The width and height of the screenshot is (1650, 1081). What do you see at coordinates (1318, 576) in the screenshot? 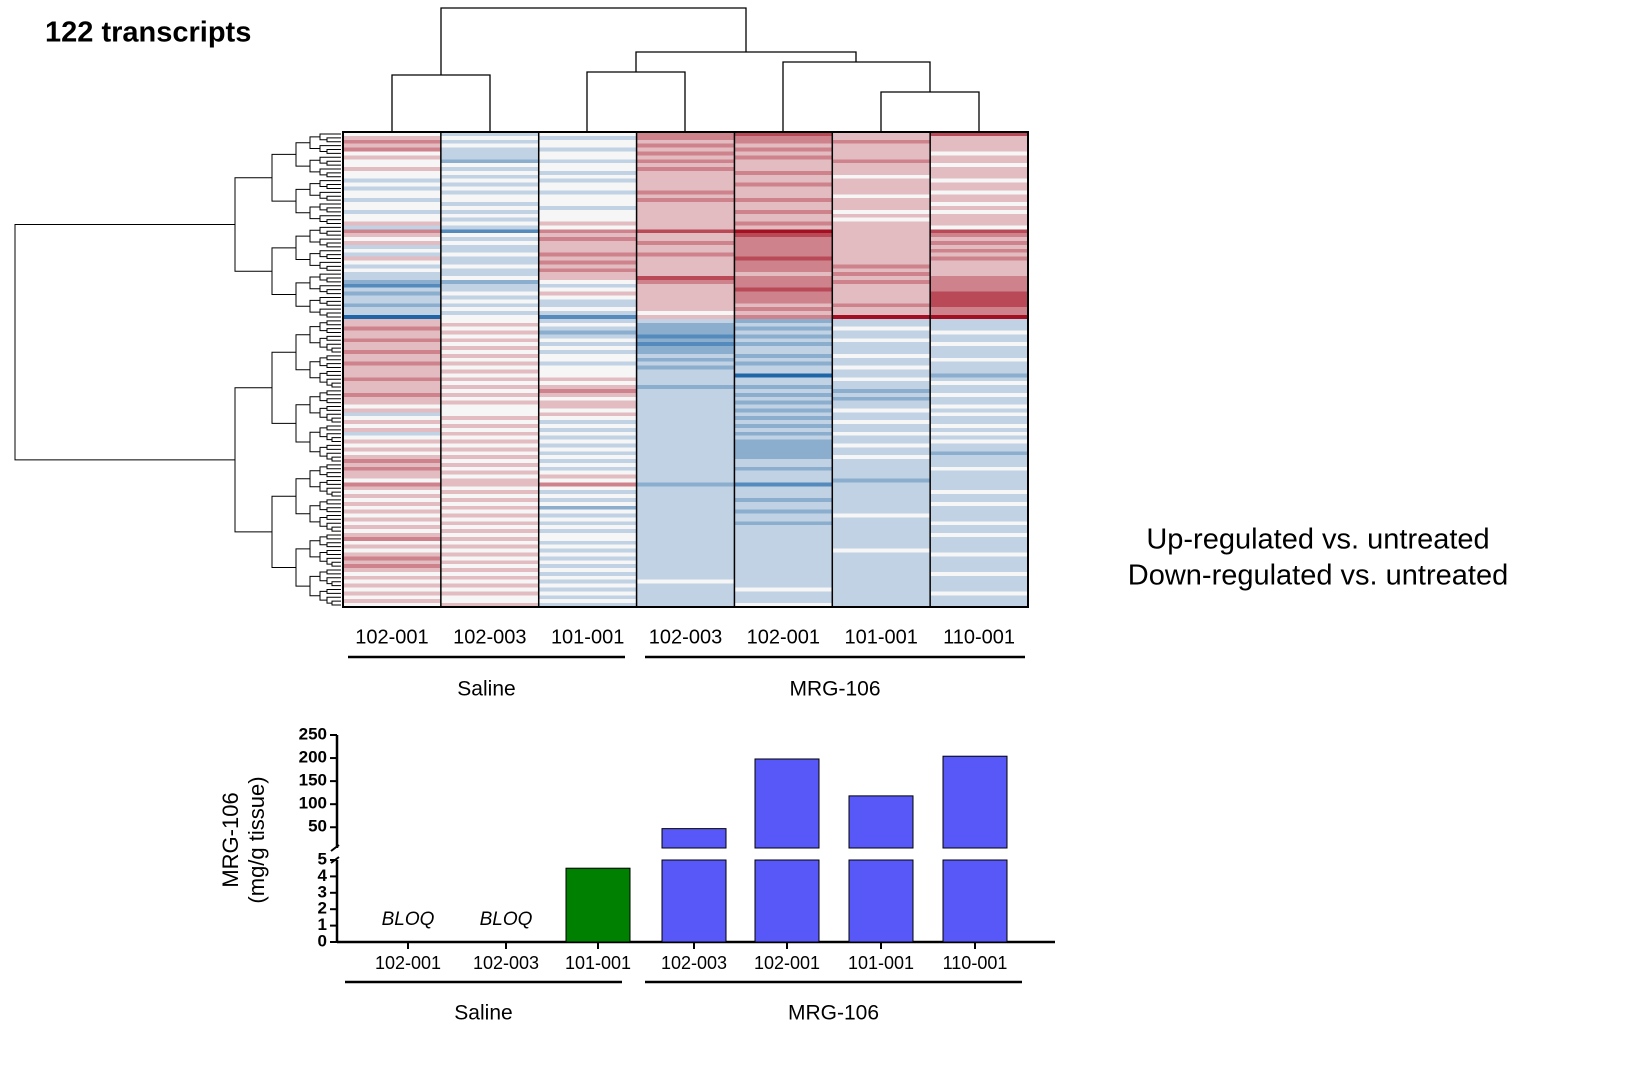
I see `legend-label: Down-regulated vs. untreated` at bounding box center [1318, 576].